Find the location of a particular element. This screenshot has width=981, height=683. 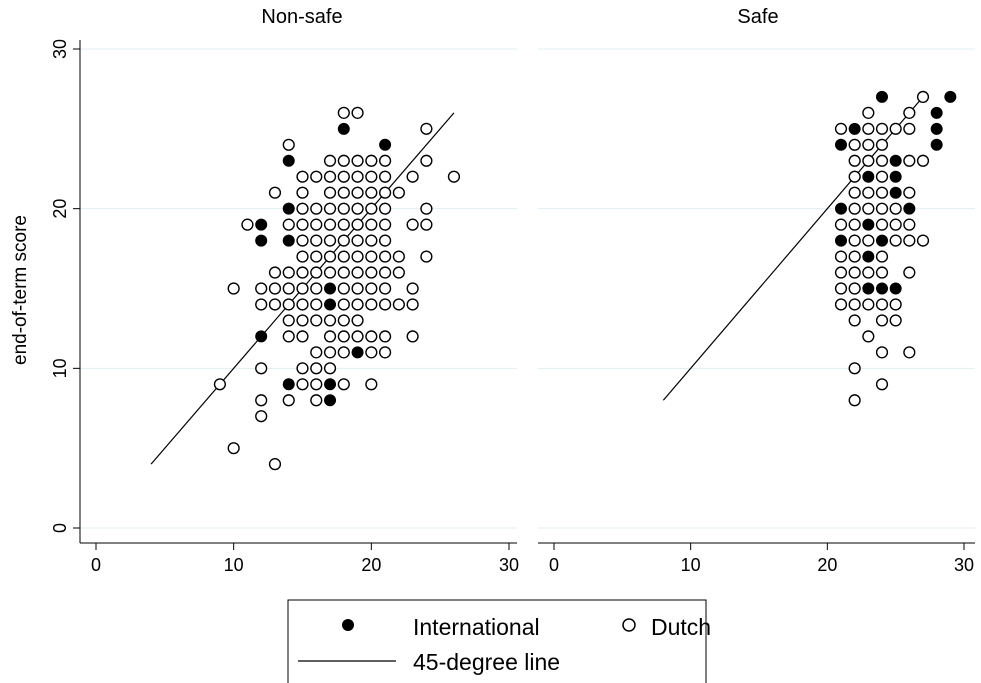

legend-label-45-degree-line: 45-degree line is located at coordinates (486, 662).